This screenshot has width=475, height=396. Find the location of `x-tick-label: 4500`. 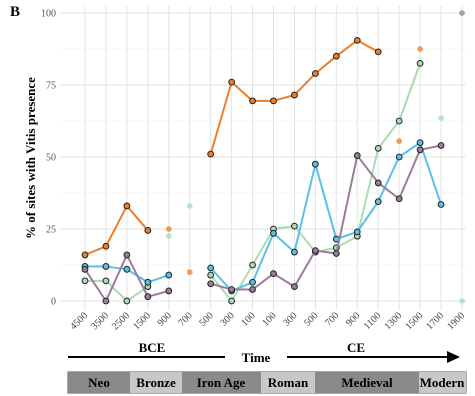

x-tick-label: 4500 is located at coordinates (79, 321).